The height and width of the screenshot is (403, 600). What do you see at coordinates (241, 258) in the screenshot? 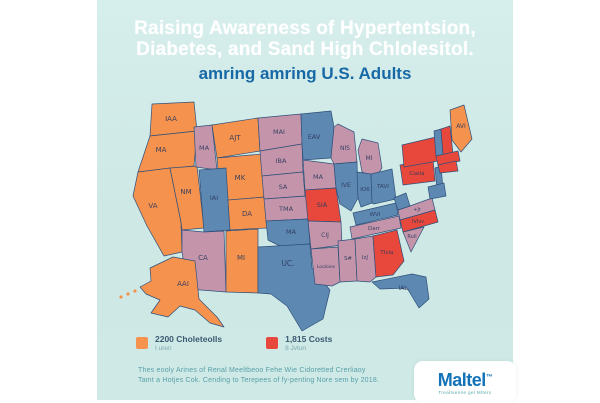
I see `state-label-nm: MI` at bounding box center [241, 258].